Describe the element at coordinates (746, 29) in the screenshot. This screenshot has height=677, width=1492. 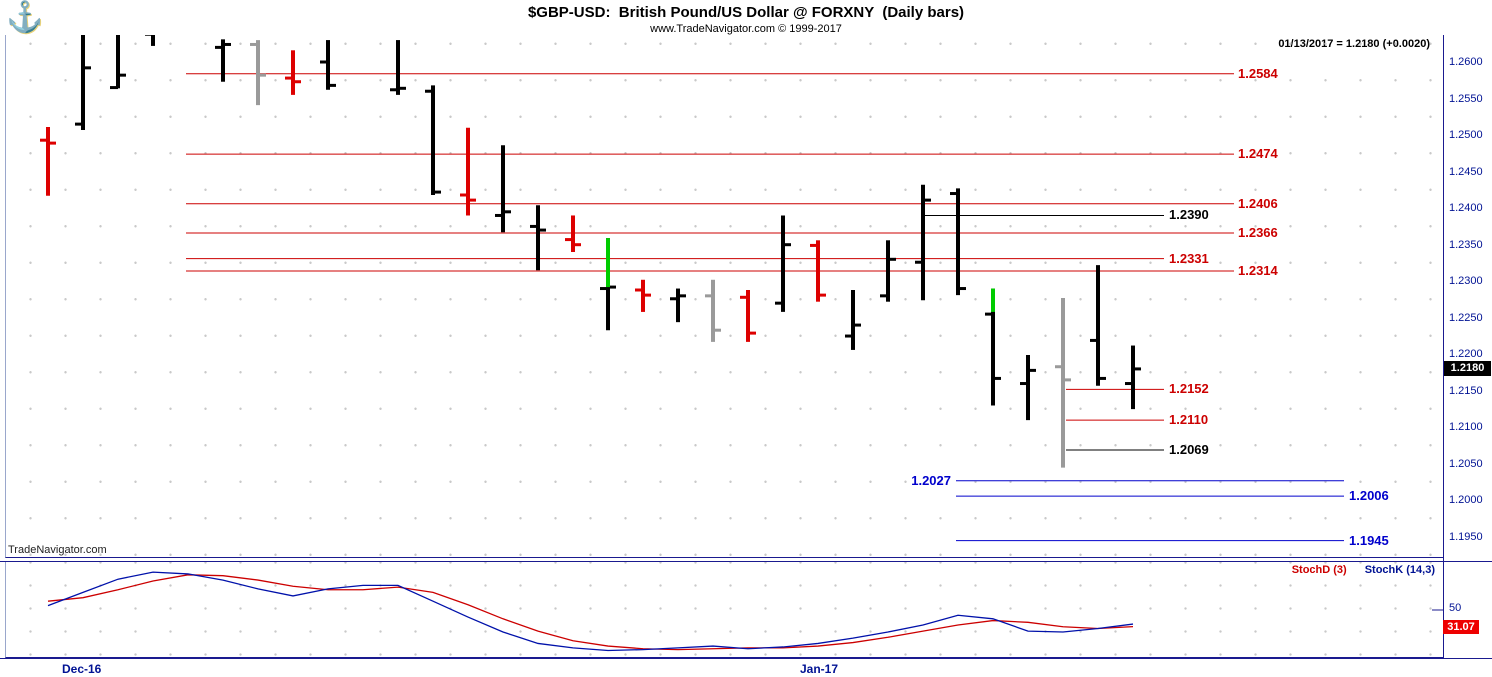
I see `chart-subtitle: www.TradeNavigator.com © 1999-2017` at that location.